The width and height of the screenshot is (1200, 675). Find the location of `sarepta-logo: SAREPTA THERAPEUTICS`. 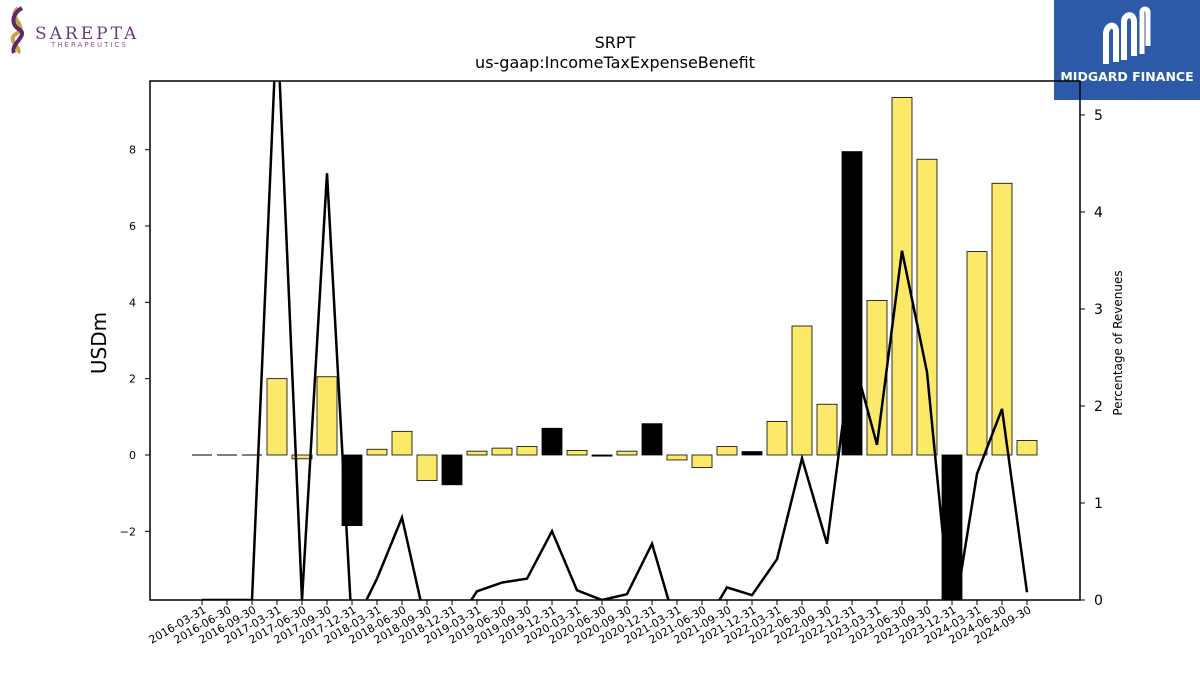

sarepta-logo: SAREPTA THERAPEUTICS is located at coordinates (74, 30).